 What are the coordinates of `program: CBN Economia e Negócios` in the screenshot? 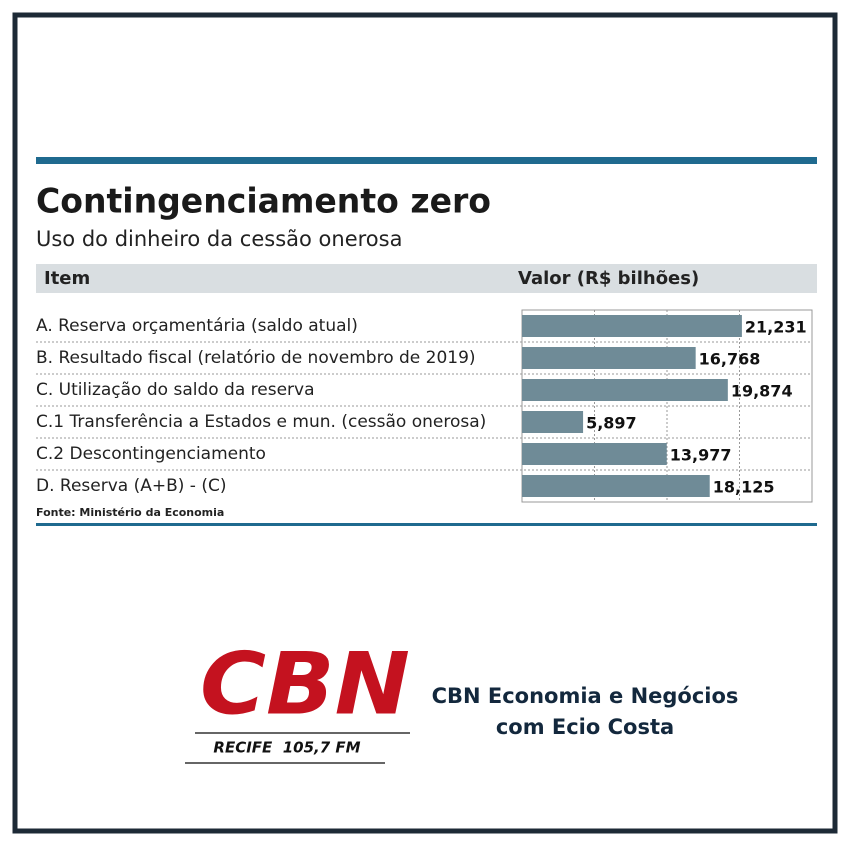 It's located at (585, 696).